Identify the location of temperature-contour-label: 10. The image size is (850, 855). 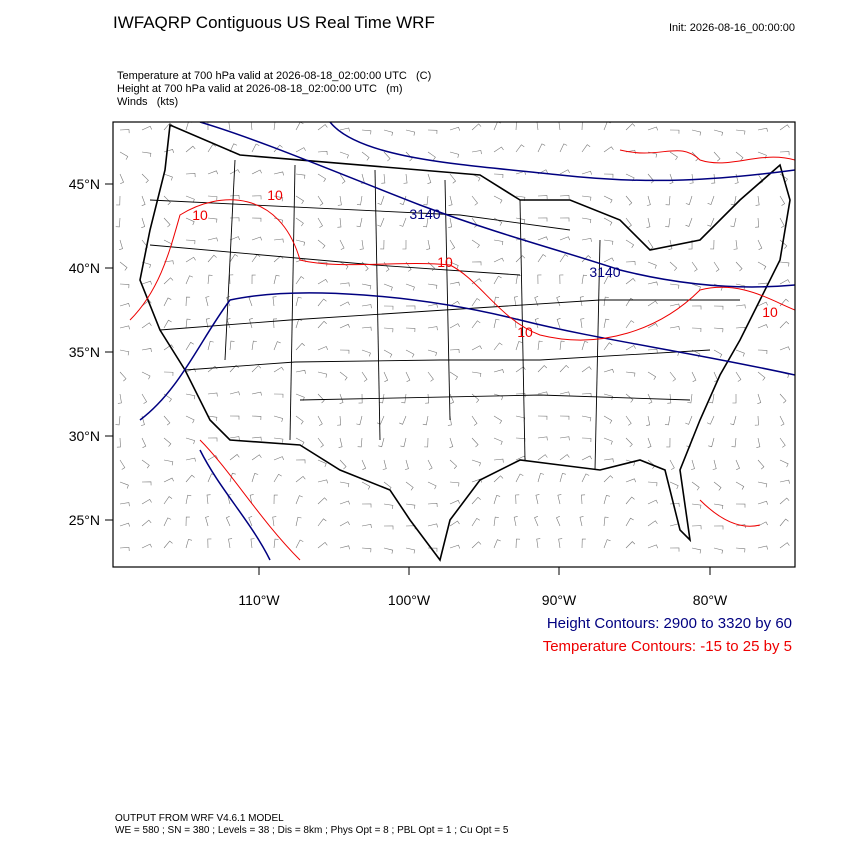
(275, 195).